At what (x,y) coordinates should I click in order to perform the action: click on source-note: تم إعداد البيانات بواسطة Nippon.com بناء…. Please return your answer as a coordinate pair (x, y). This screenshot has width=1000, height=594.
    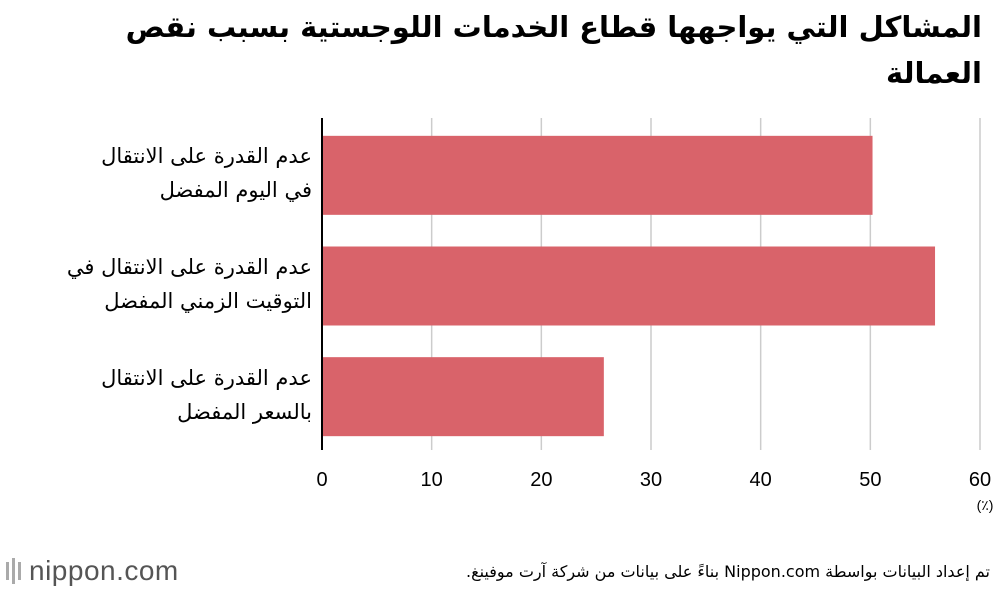
    Looking at the image, I should click on (727, 571).